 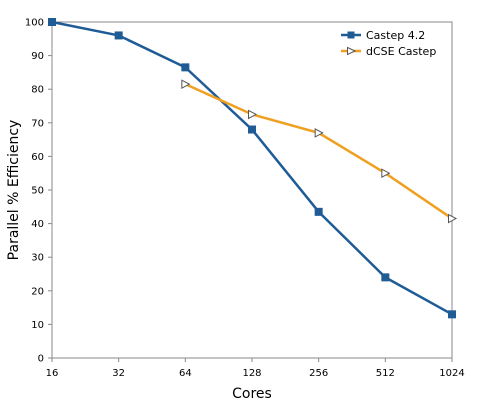 What do you see at coordinates (41, 359) in the screenshot?
I see `y-tick-label-0: 0` at bounding box center [41, 359].